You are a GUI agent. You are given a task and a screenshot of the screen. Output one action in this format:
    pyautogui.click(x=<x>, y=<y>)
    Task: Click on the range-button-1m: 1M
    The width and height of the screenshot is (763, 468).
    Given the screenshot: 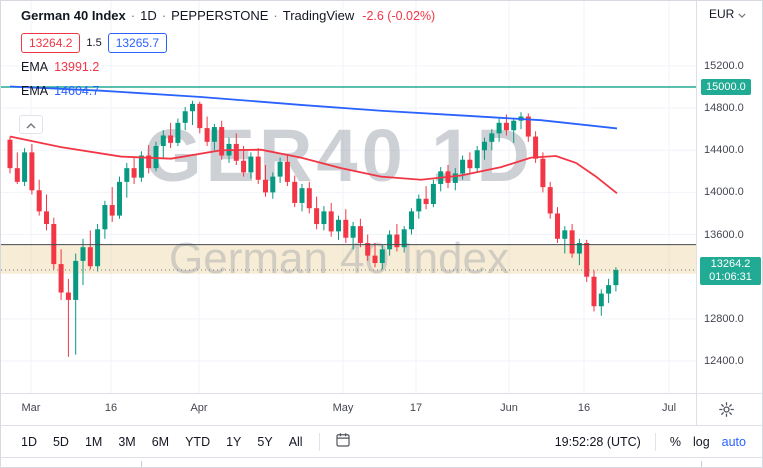 What is the action you would take?
    pyautogui.click(x=93, y=442)
    